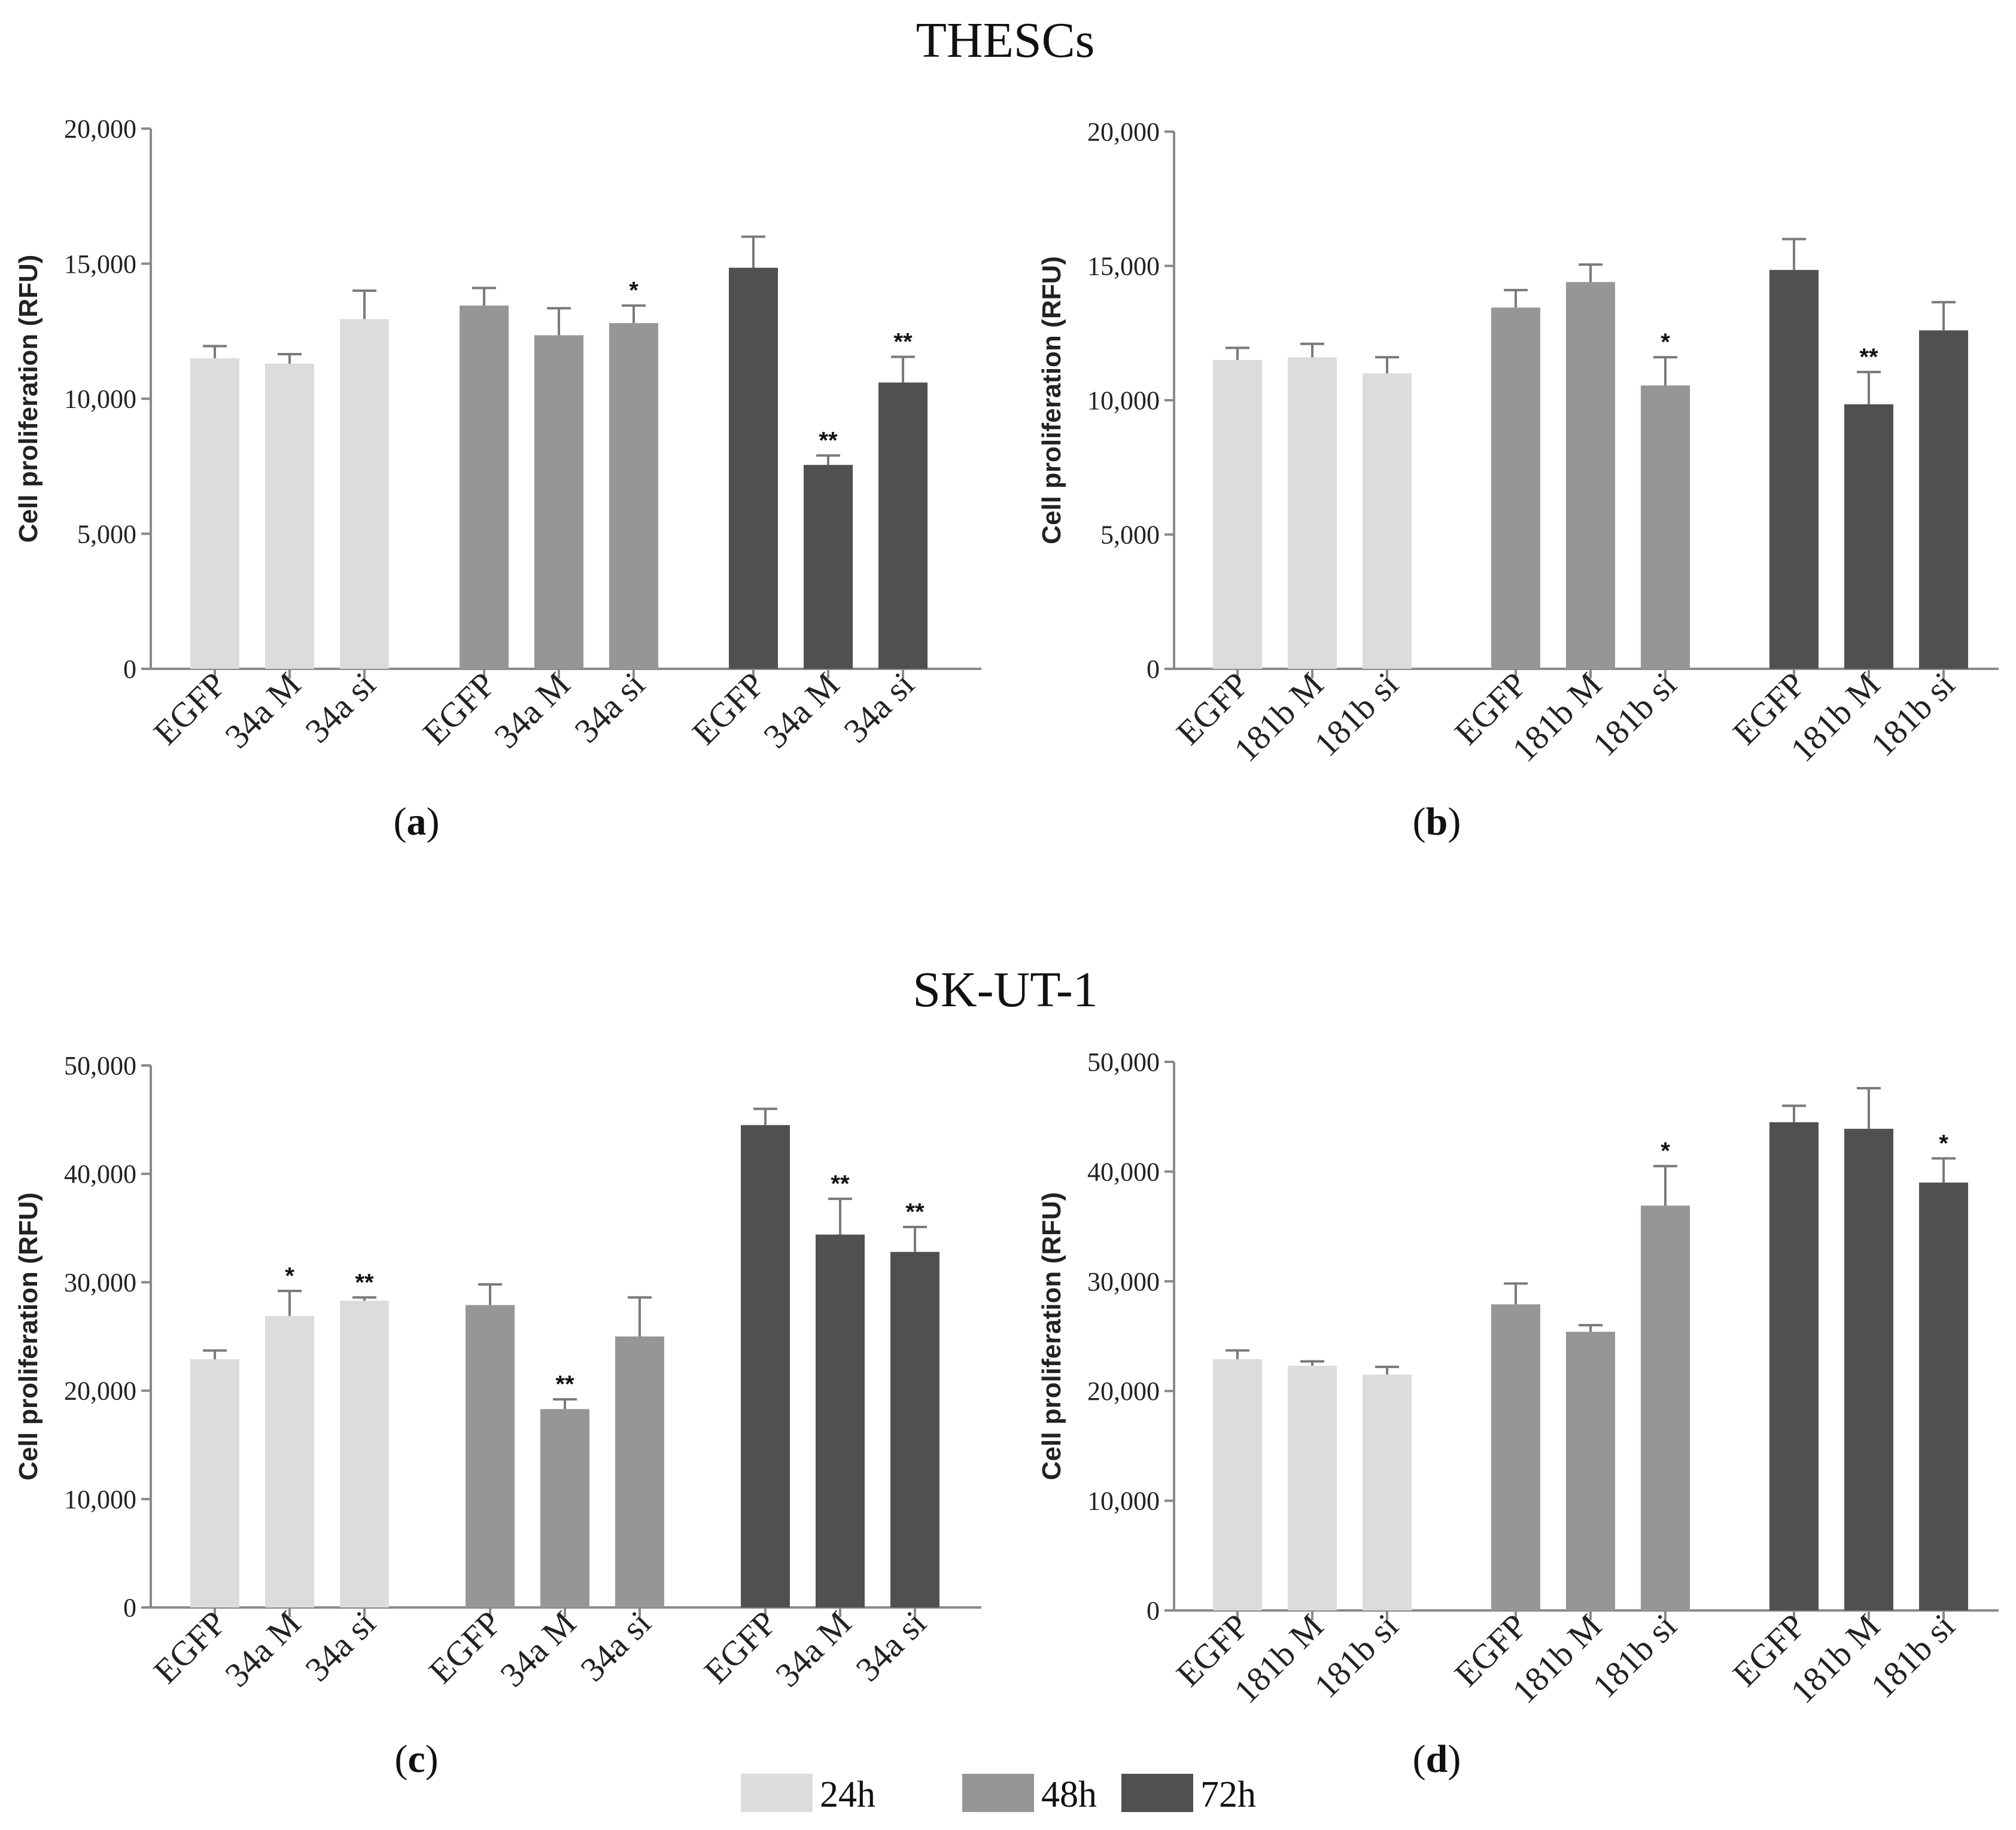 This screenshot has height=1830, width=2016. I want to click on legend-label-24h: 24h, so click(847, 1794).